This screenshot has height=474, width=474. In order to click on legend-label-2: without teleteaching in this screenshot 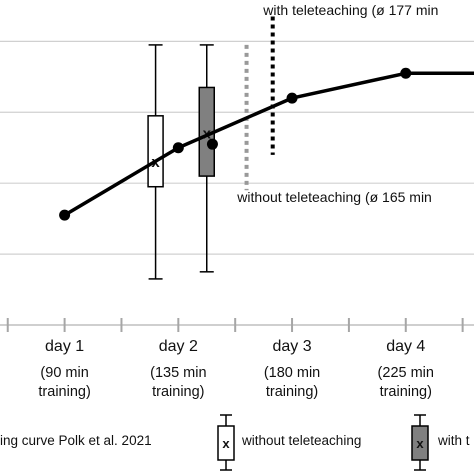, I will do `click(301, 440)`.